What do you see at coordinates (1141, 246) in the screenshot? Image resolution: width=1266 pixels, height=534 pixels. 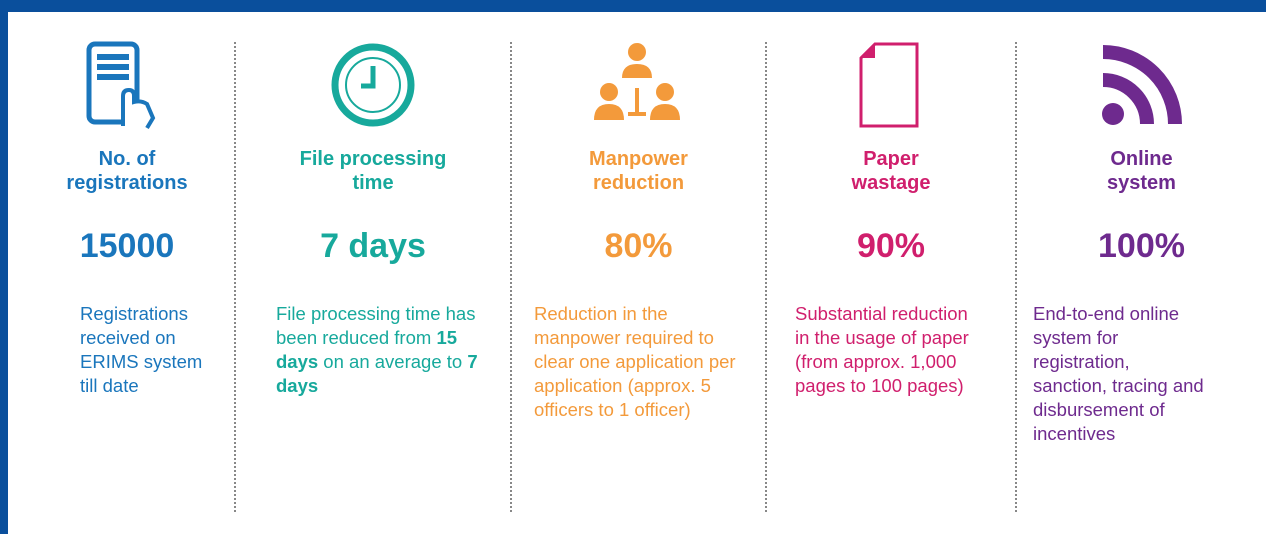 I see `stat-metric: 100%` at bounding box center [1141, 246].